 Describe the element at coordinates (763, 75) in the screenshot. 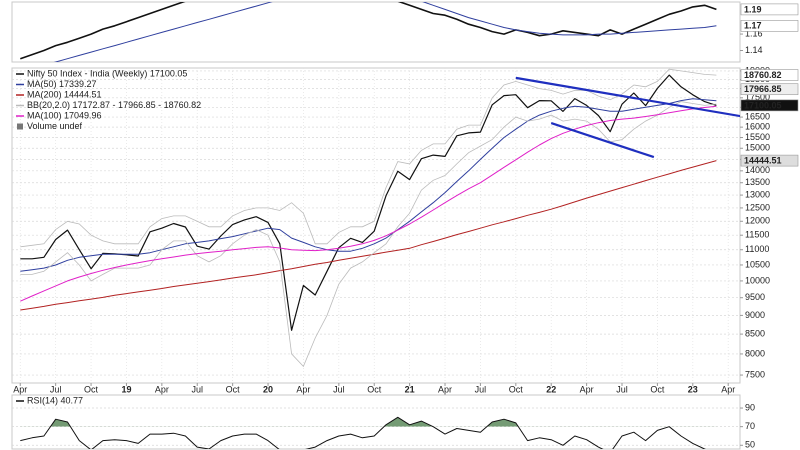

I see `last-value-label: 18760.82` at that location.